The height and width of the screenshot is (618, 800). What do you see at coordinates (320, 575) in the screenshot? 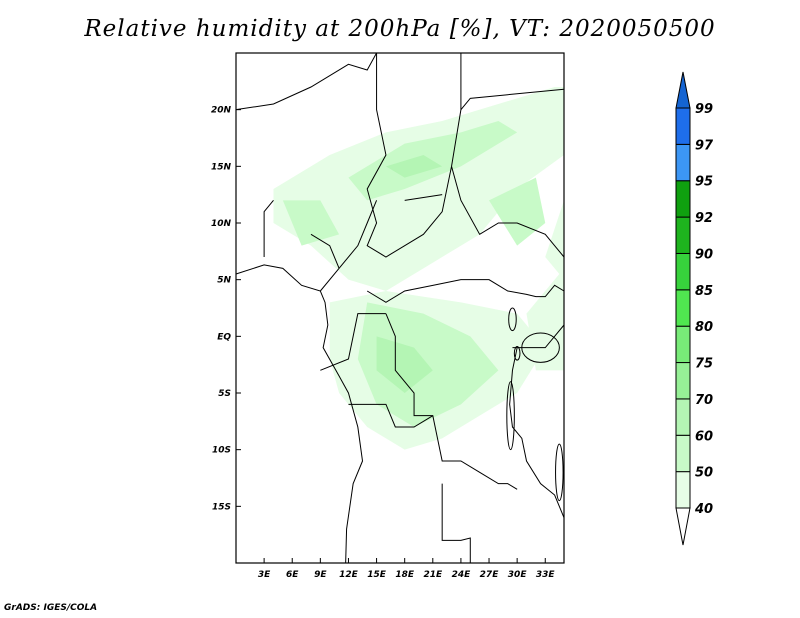
I see `x-tick-label: 9E` at bounding box center [320, 575].